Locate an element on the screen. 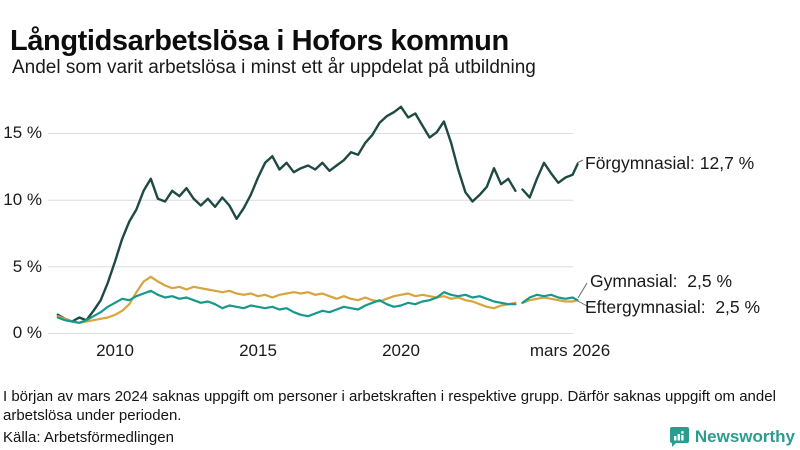 The image size is (800, 450). newsworthy-logo-icon is located at coordinates (679, 437).